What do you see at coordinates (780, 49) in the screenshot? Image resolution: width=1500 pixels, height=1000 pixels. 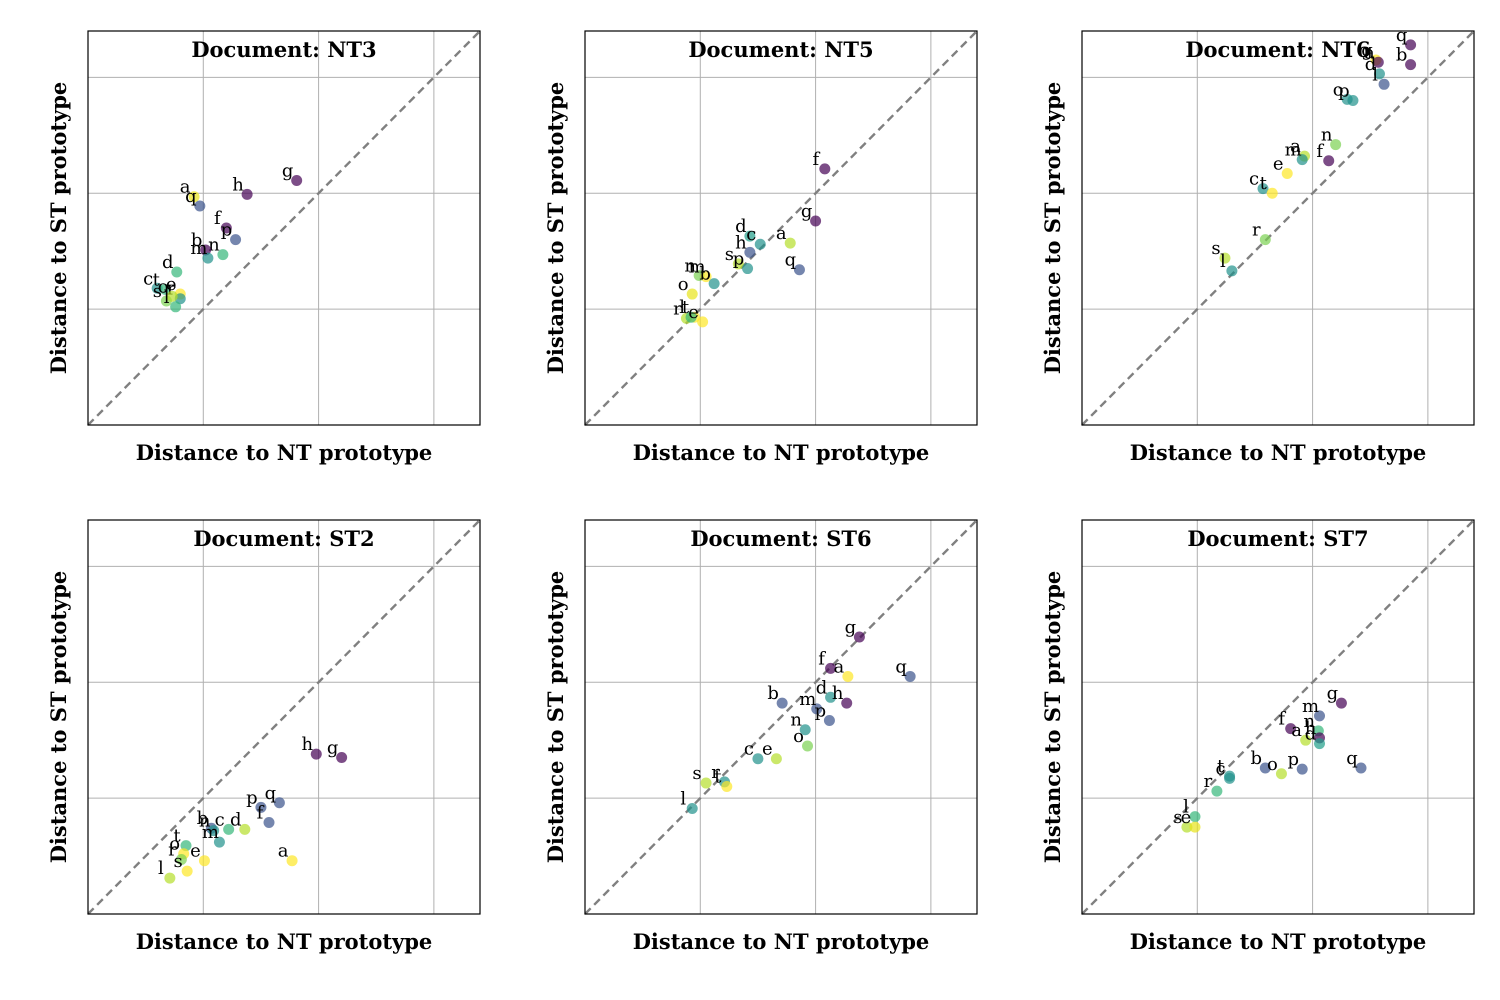 I see `panel-title: Document: NT5` at bounding box center [780, 49].